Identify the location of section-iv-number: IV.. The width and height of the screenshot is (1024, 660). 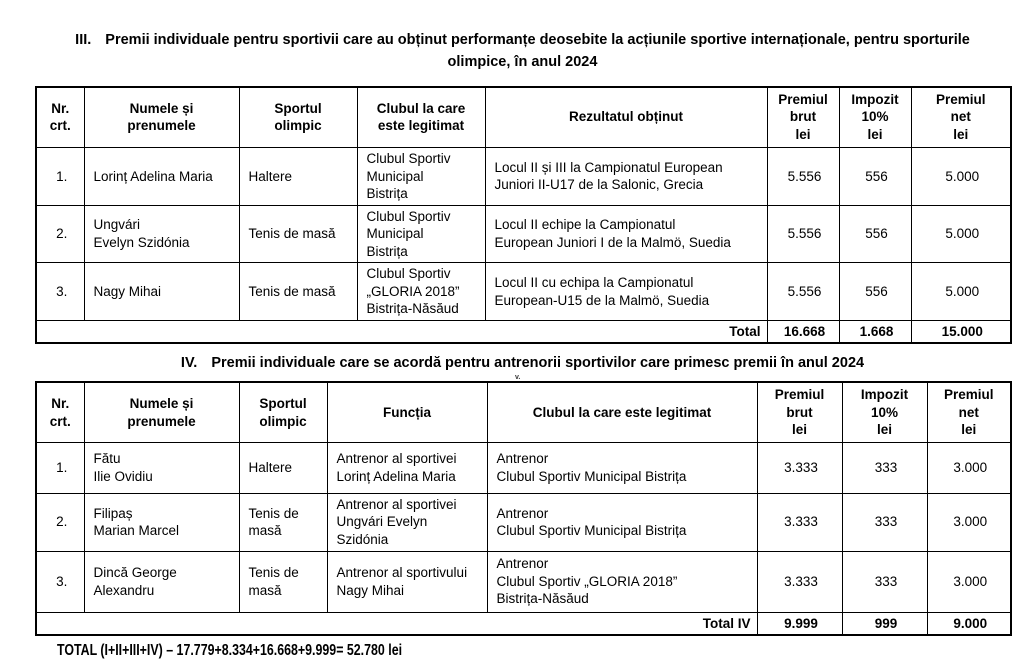
(189, 363).